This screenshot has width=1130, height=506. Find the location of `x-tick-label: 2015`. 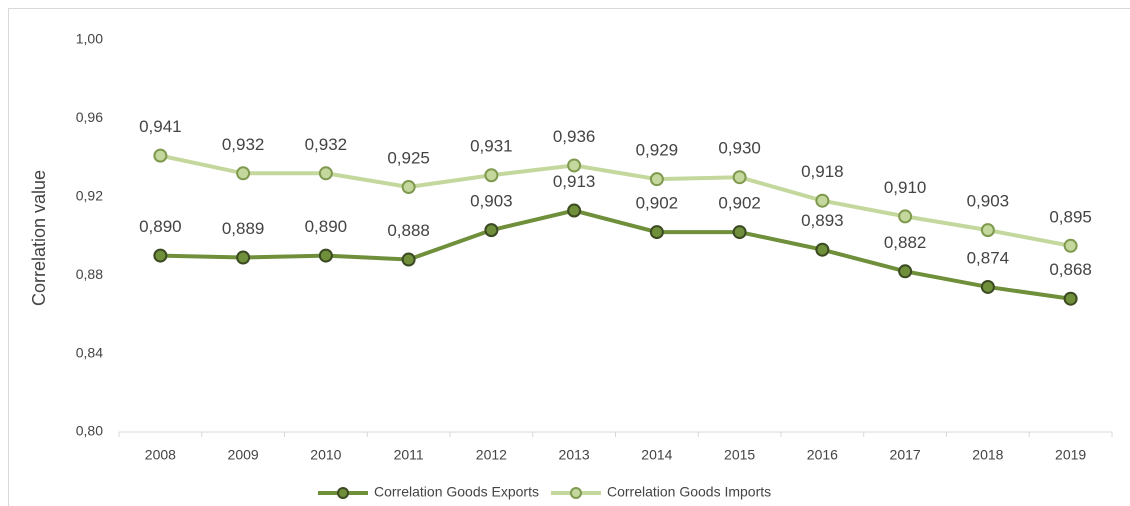

x-tick-label: 2015 is located at coordinates (739, 455).